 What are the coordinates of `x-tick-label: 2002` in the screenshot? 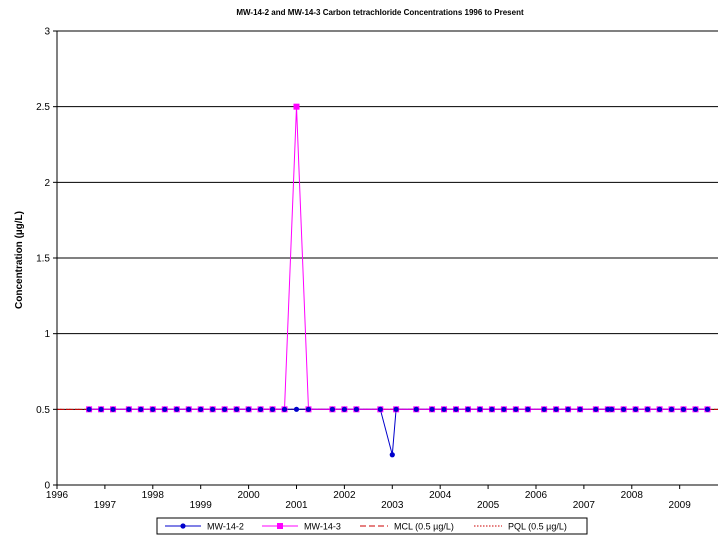 It's located at (344, 495).